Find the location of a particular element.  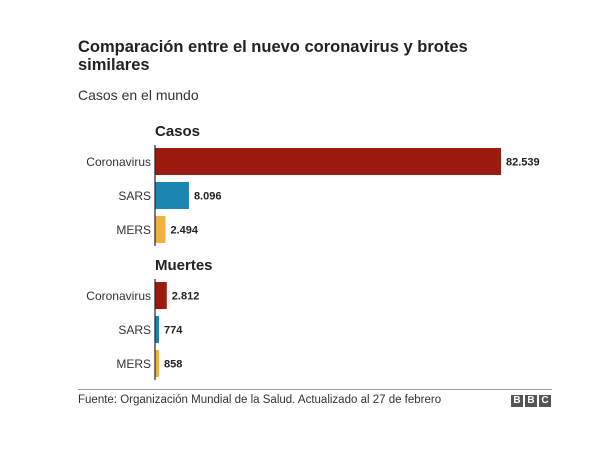

value-label-muertes-coronavirus: 2.812 is located at coordinates (186, 297).